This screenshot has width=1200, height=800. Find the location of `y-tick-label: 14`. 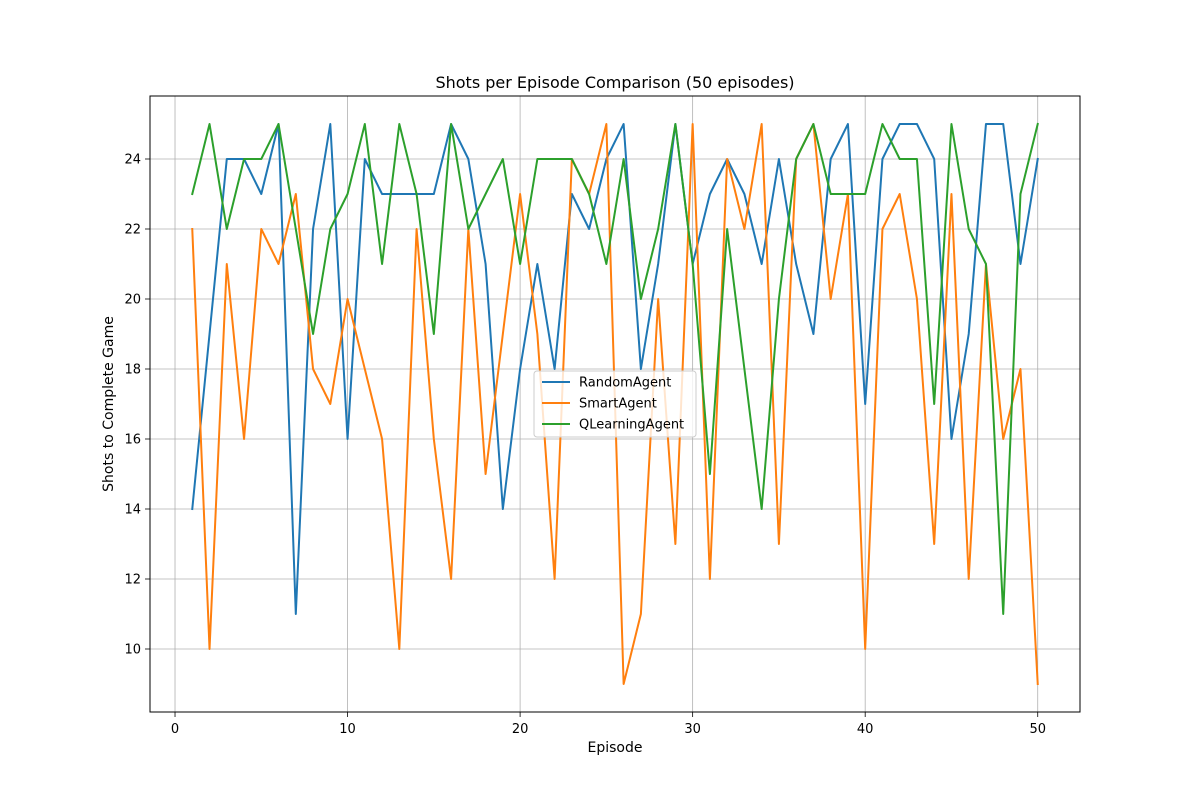

y-tick-label: 14 is located at coordinates (132, 510).